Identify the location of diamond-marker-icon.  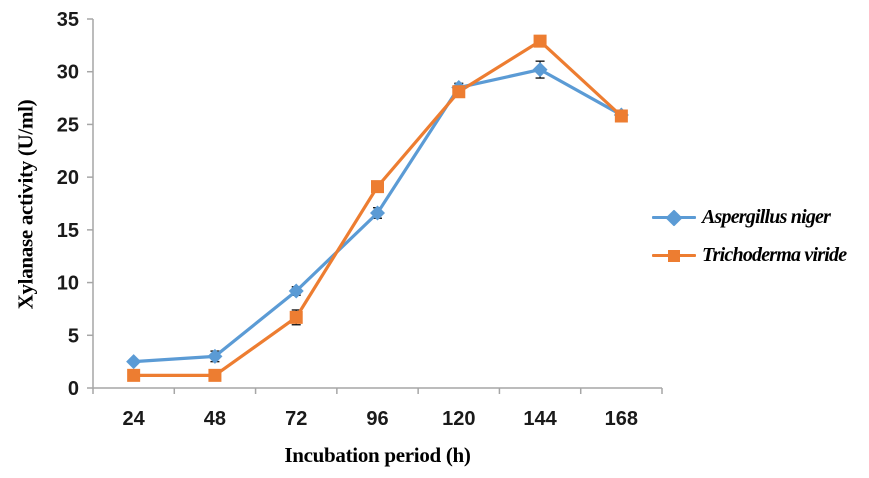
(674, 217).